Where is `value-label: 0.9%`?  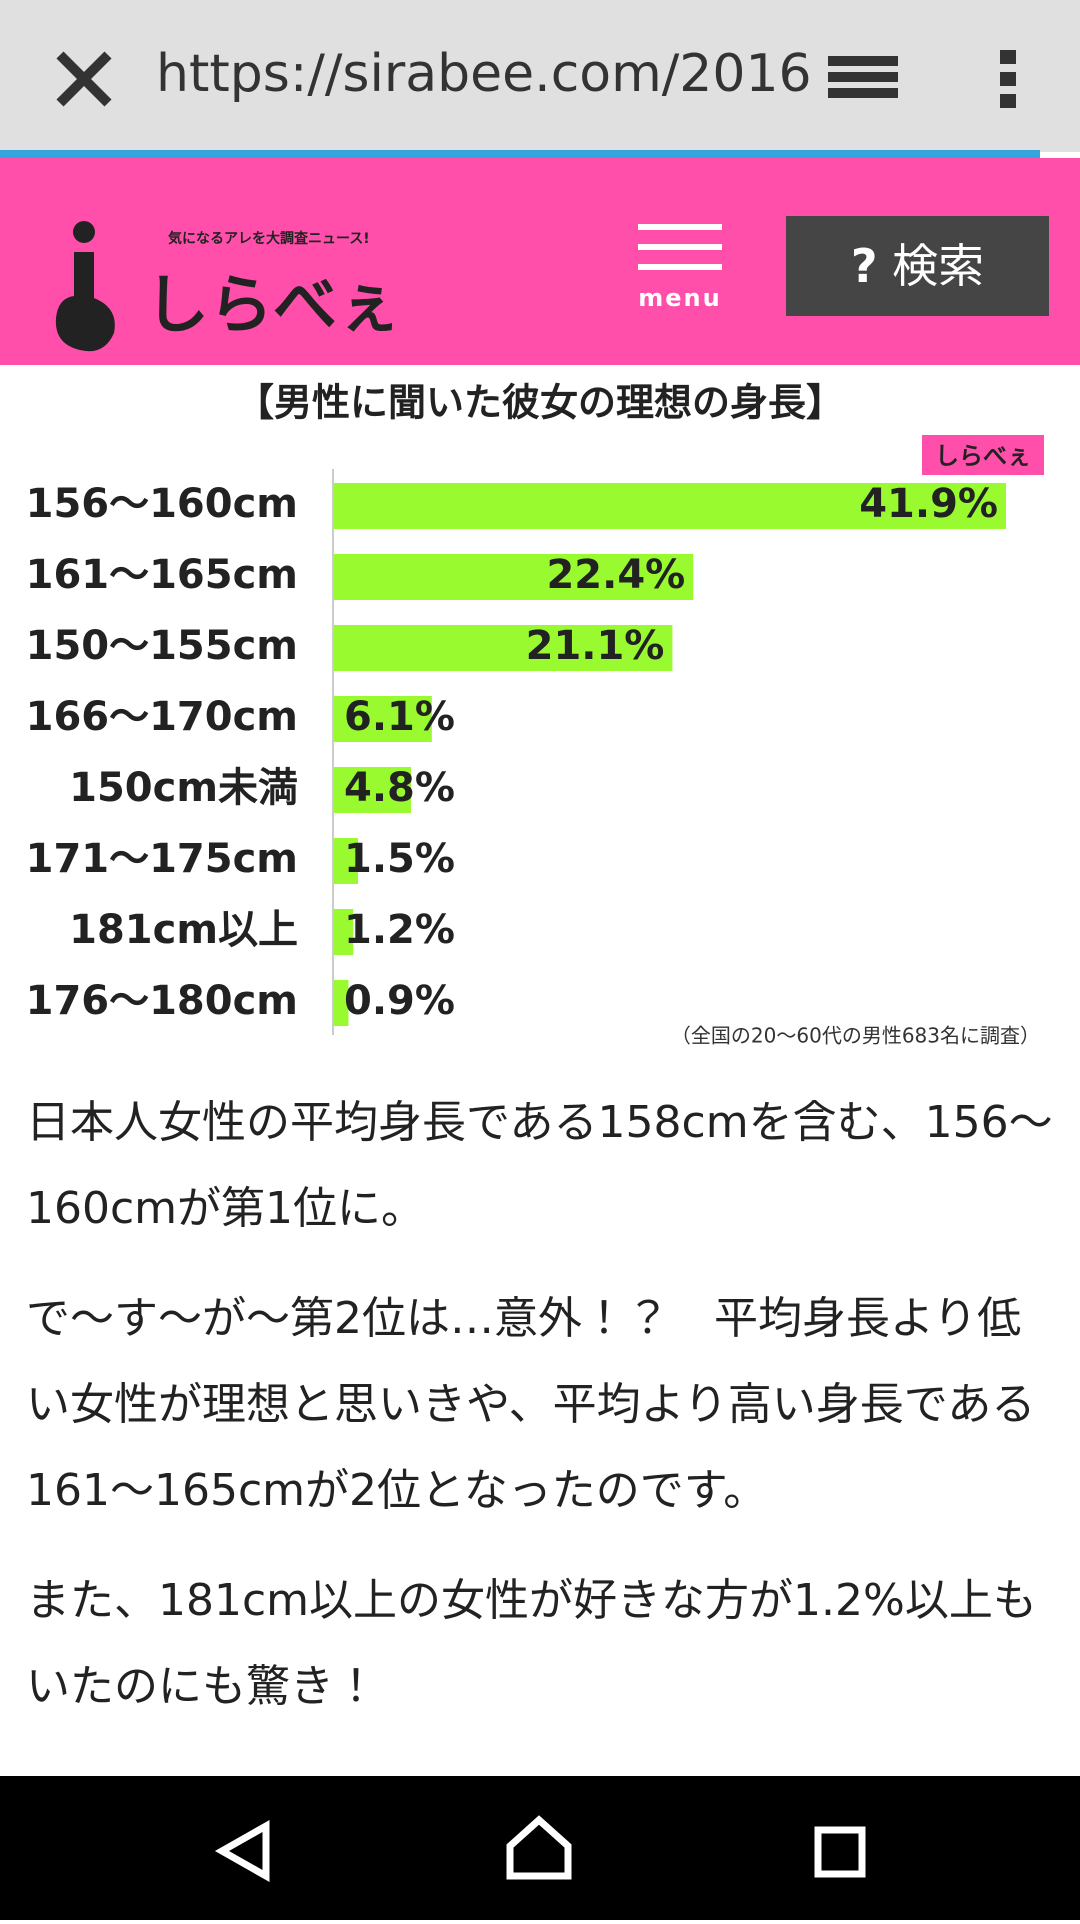 value-label: 0.9% is located at coordinates (399, 1001).